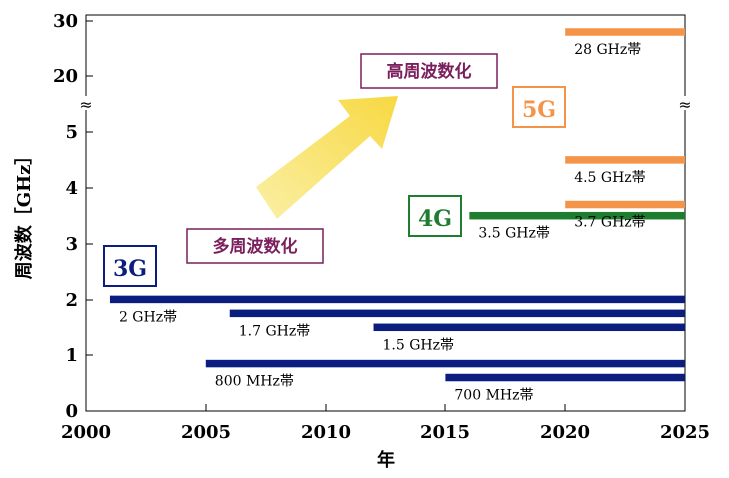  What do you see at coordinates (65, 21) in the screenshot?
I see `y-tick-label: 30` at bounding box center [65, 21].